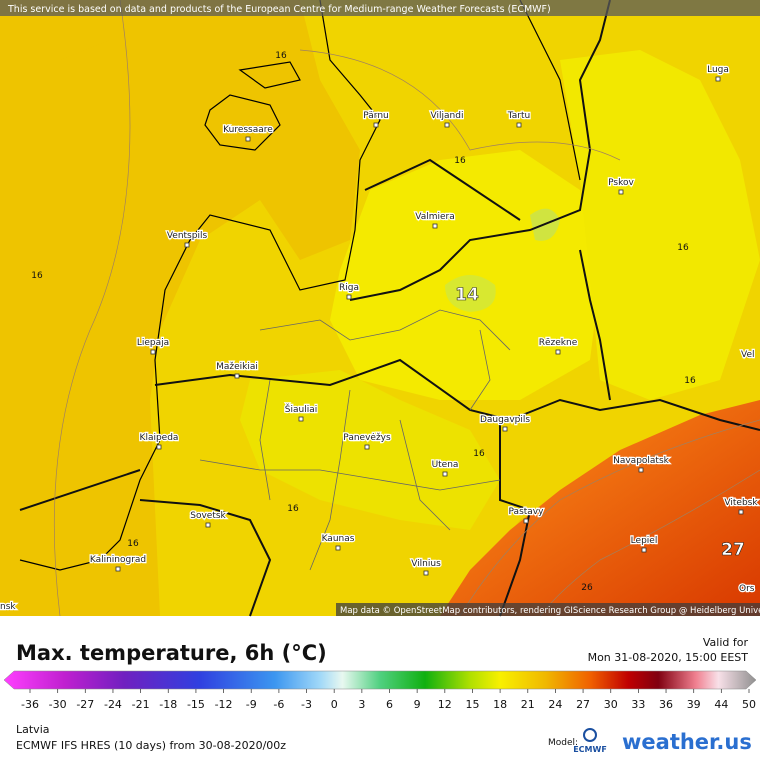  What do you see at coordinates (621, 183) in the screenshot?
I see `city-label: Pskov` at bounding box center [621, 183].